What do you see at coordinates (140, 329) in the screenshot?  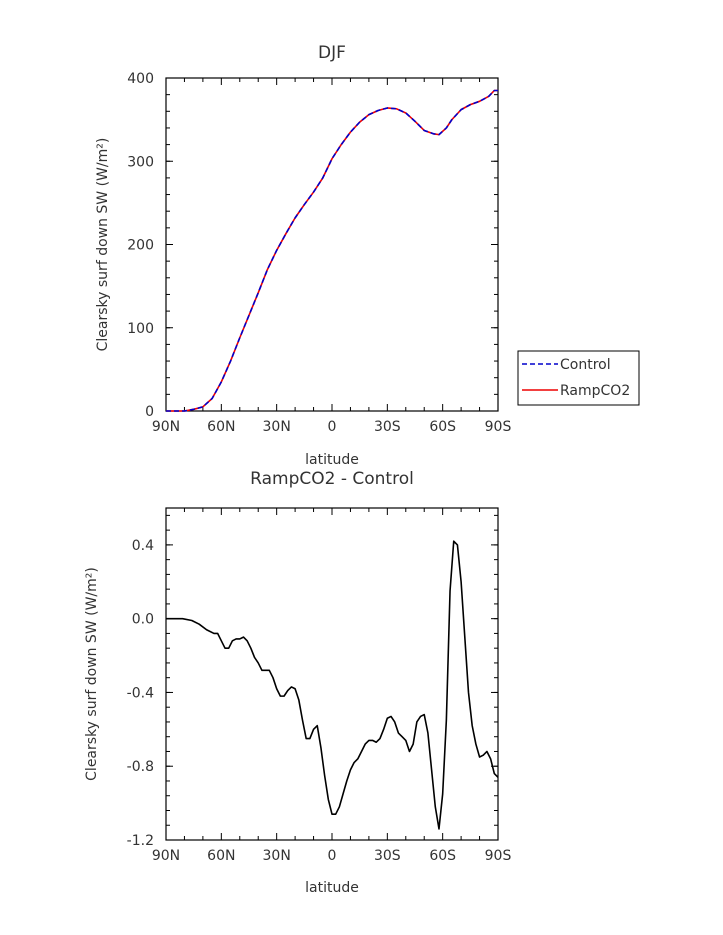 I see `y-tick-label: 100` at bounding box center [140, 329].